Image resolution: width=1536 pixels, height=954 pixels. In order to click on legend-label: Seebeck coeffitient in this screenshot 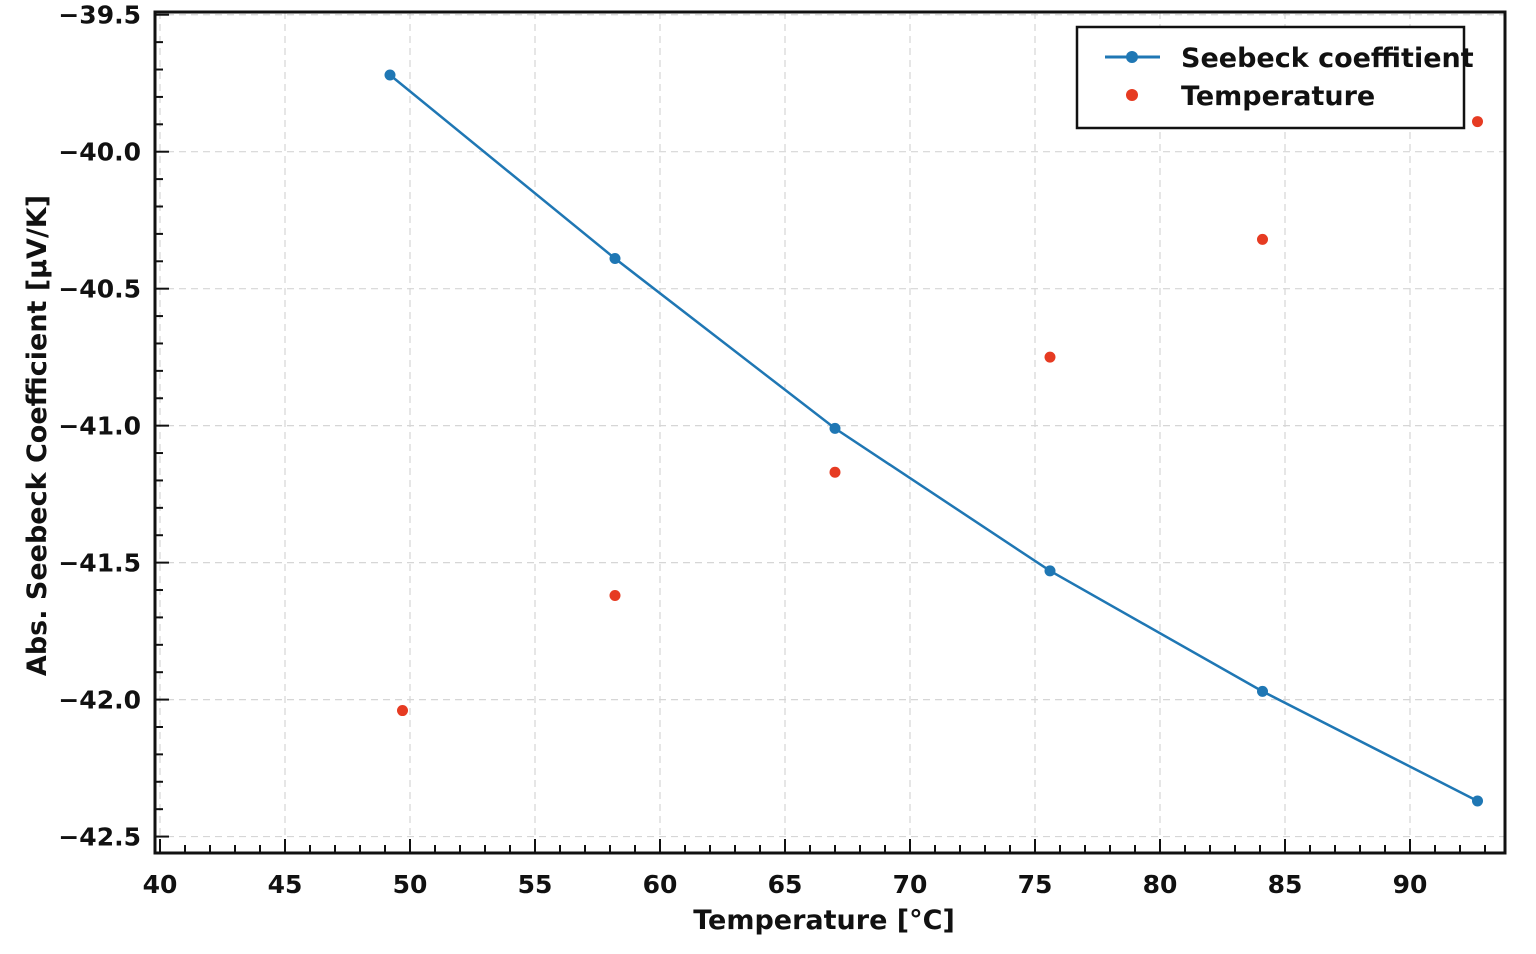, I will do `click(1327, 58)`.